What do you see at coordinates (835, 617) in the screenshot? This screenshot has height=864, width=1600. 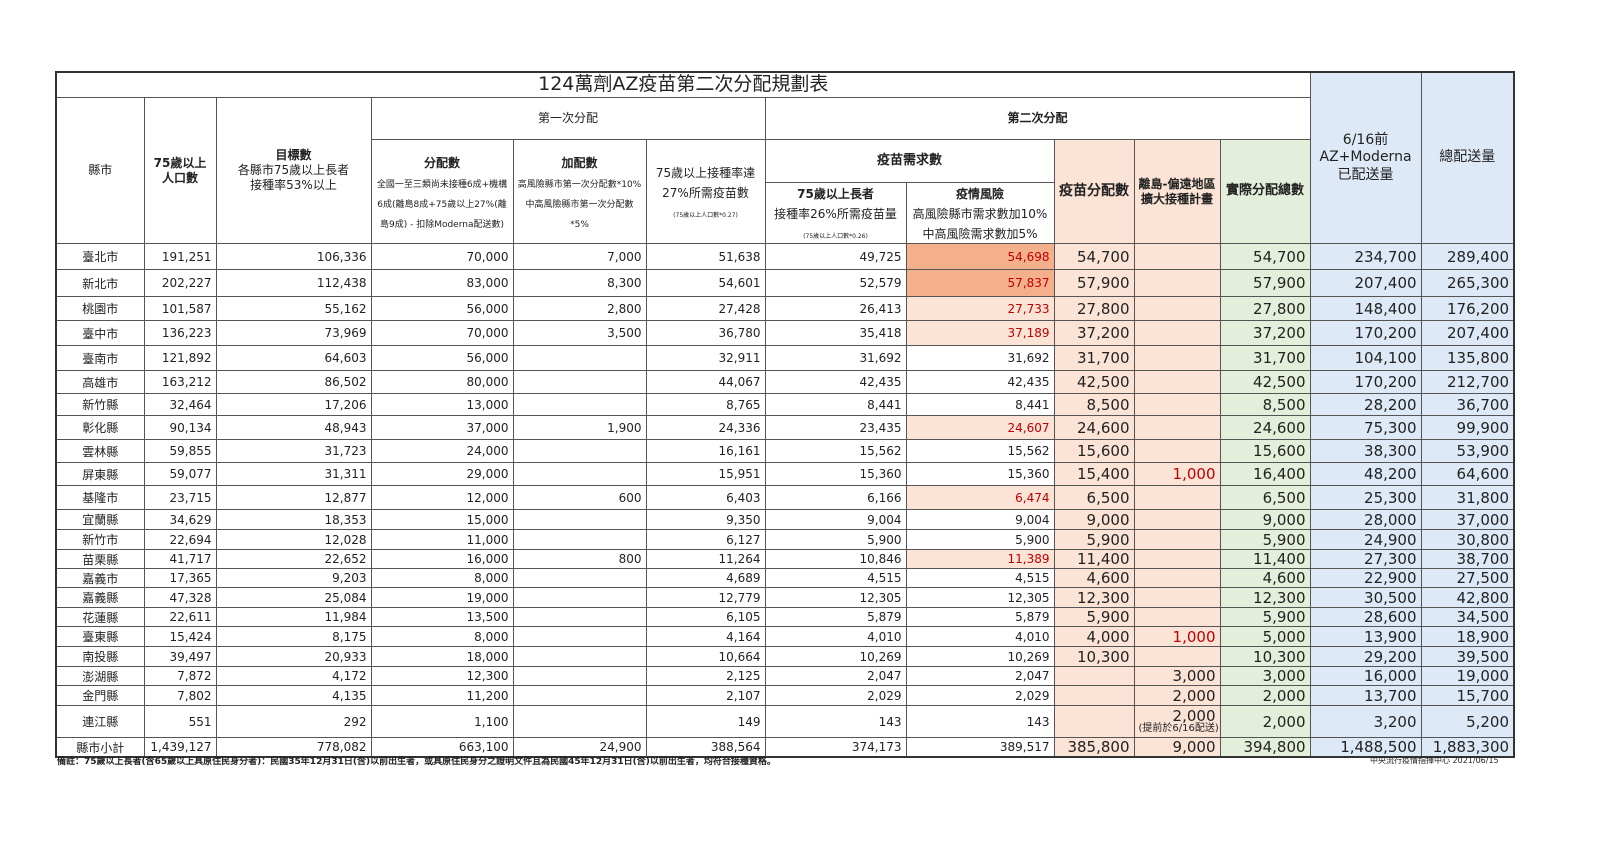 I see `cell-elder-demand: 5,879` at bounding box center [835, 617].